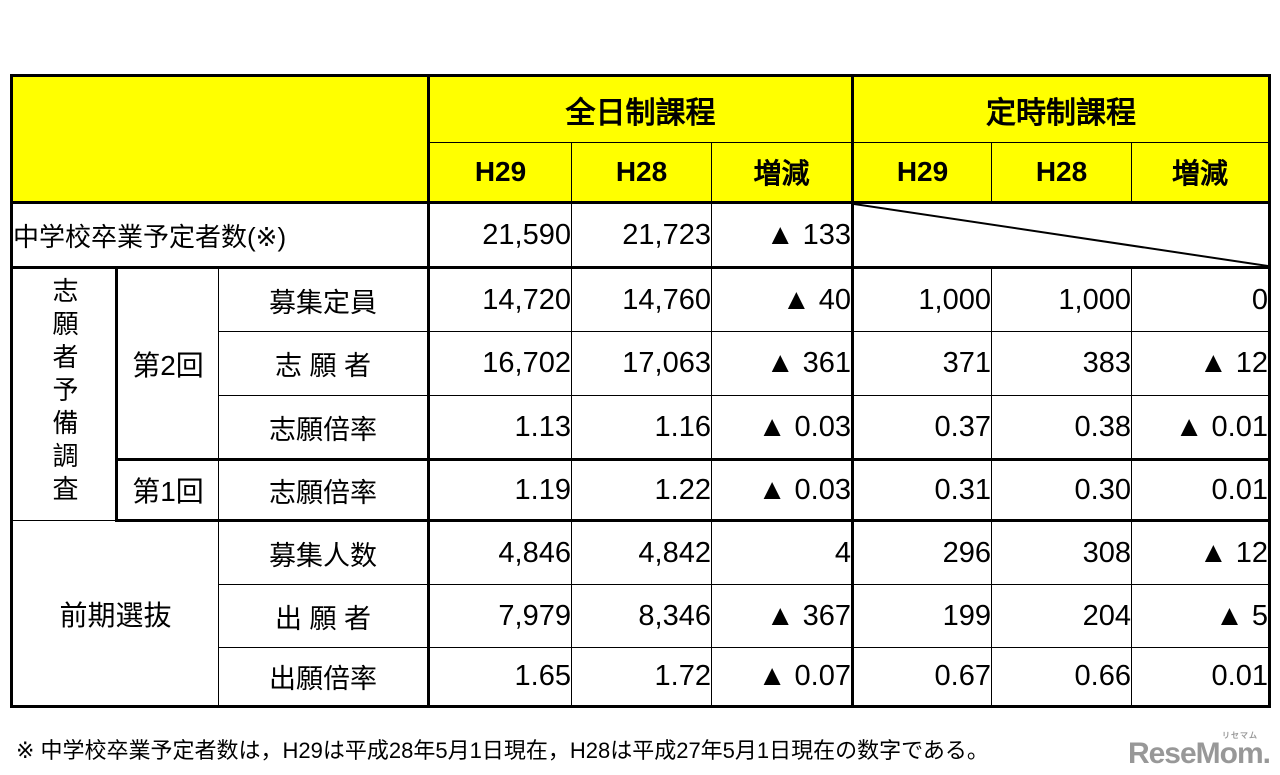  Describe the element at coordinates (782, 616) in the screenshot. I see `value-cell: ▲ 367` at that location.